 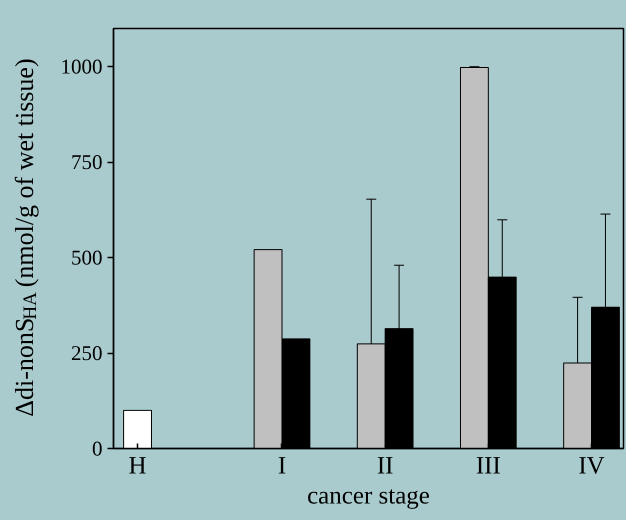 What do you see at coordinates (591, 466) in the screenshot?
I see `x-tick-label: IV` at bounding box center [591, 466].